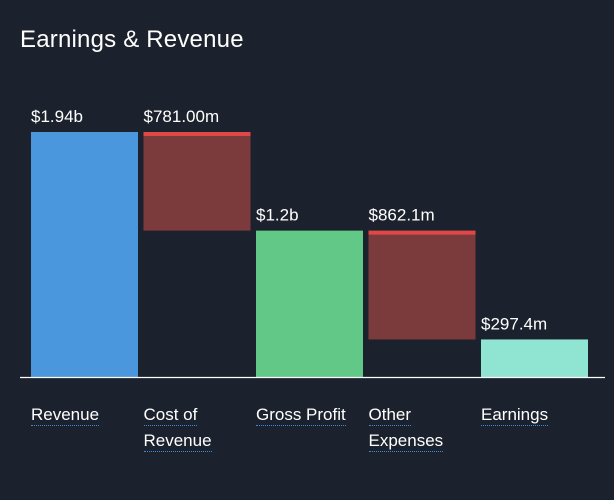  Describe the element at coordinates (170, 415) in the screenshot. I see `category-label-line: Cost of` at that location.